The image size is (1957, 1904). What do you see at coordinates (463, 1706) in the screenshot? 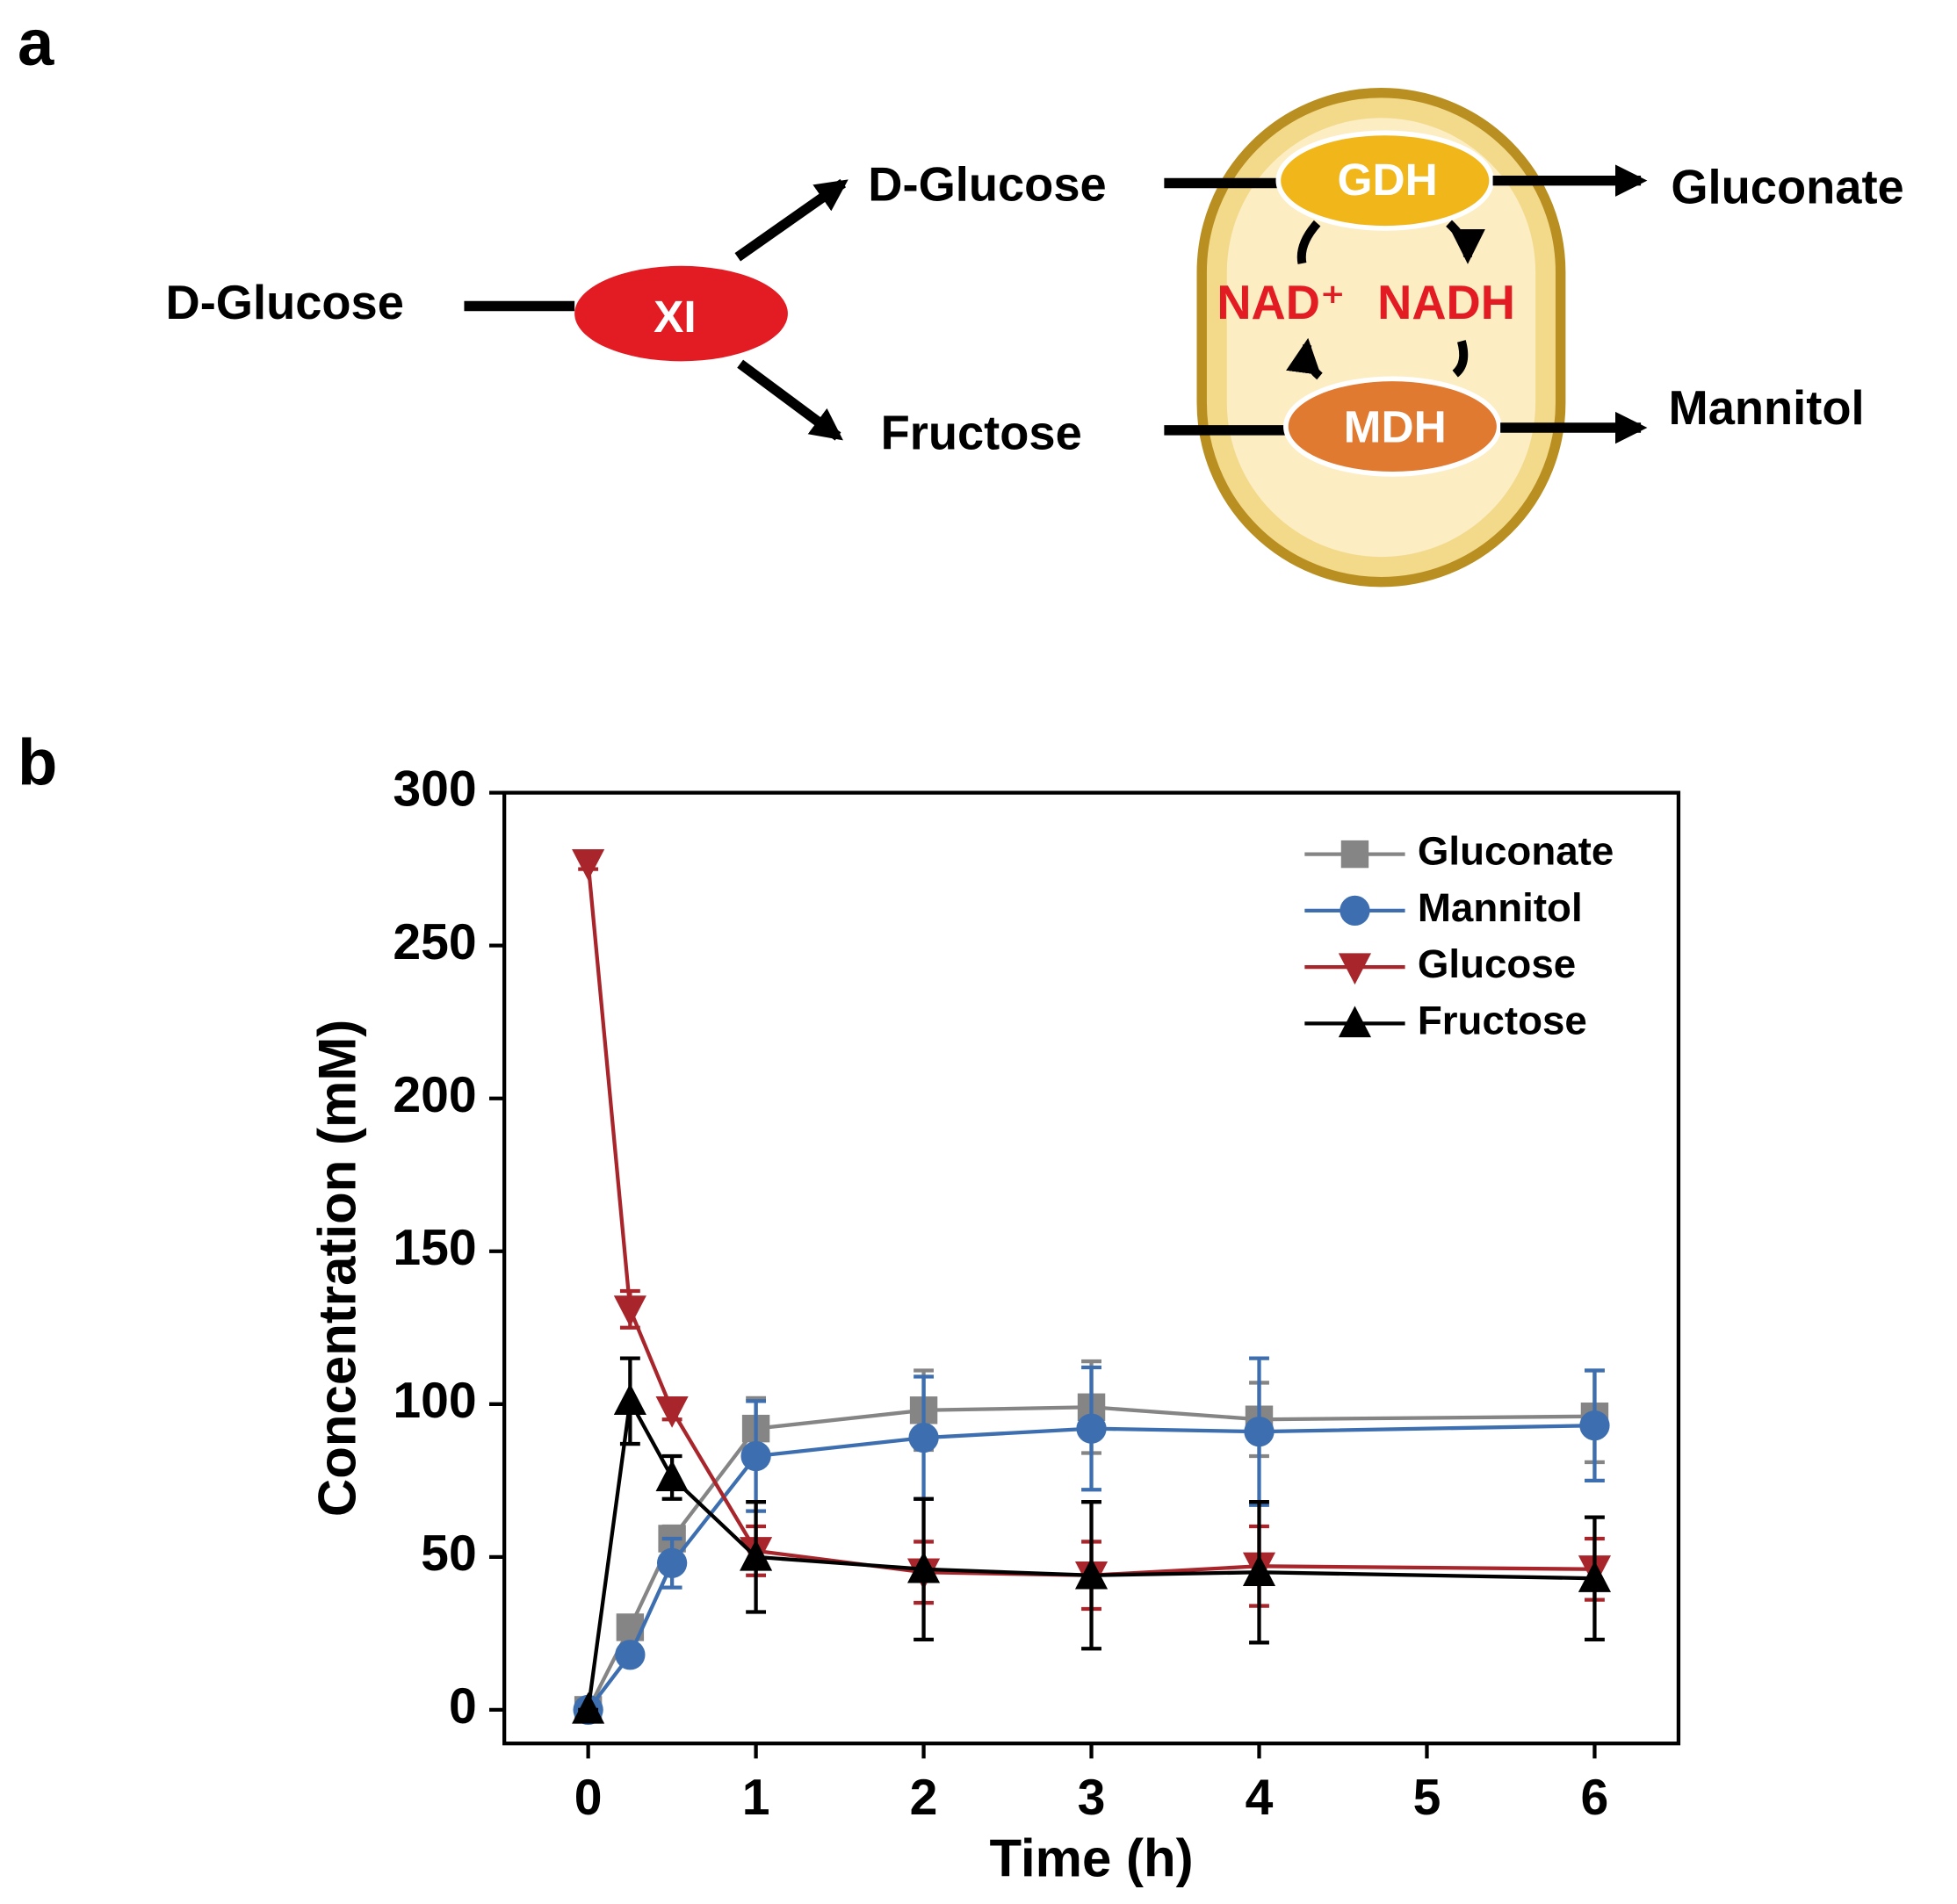
I see `y-tick-label: 0` at bounding box center [463, 1706].